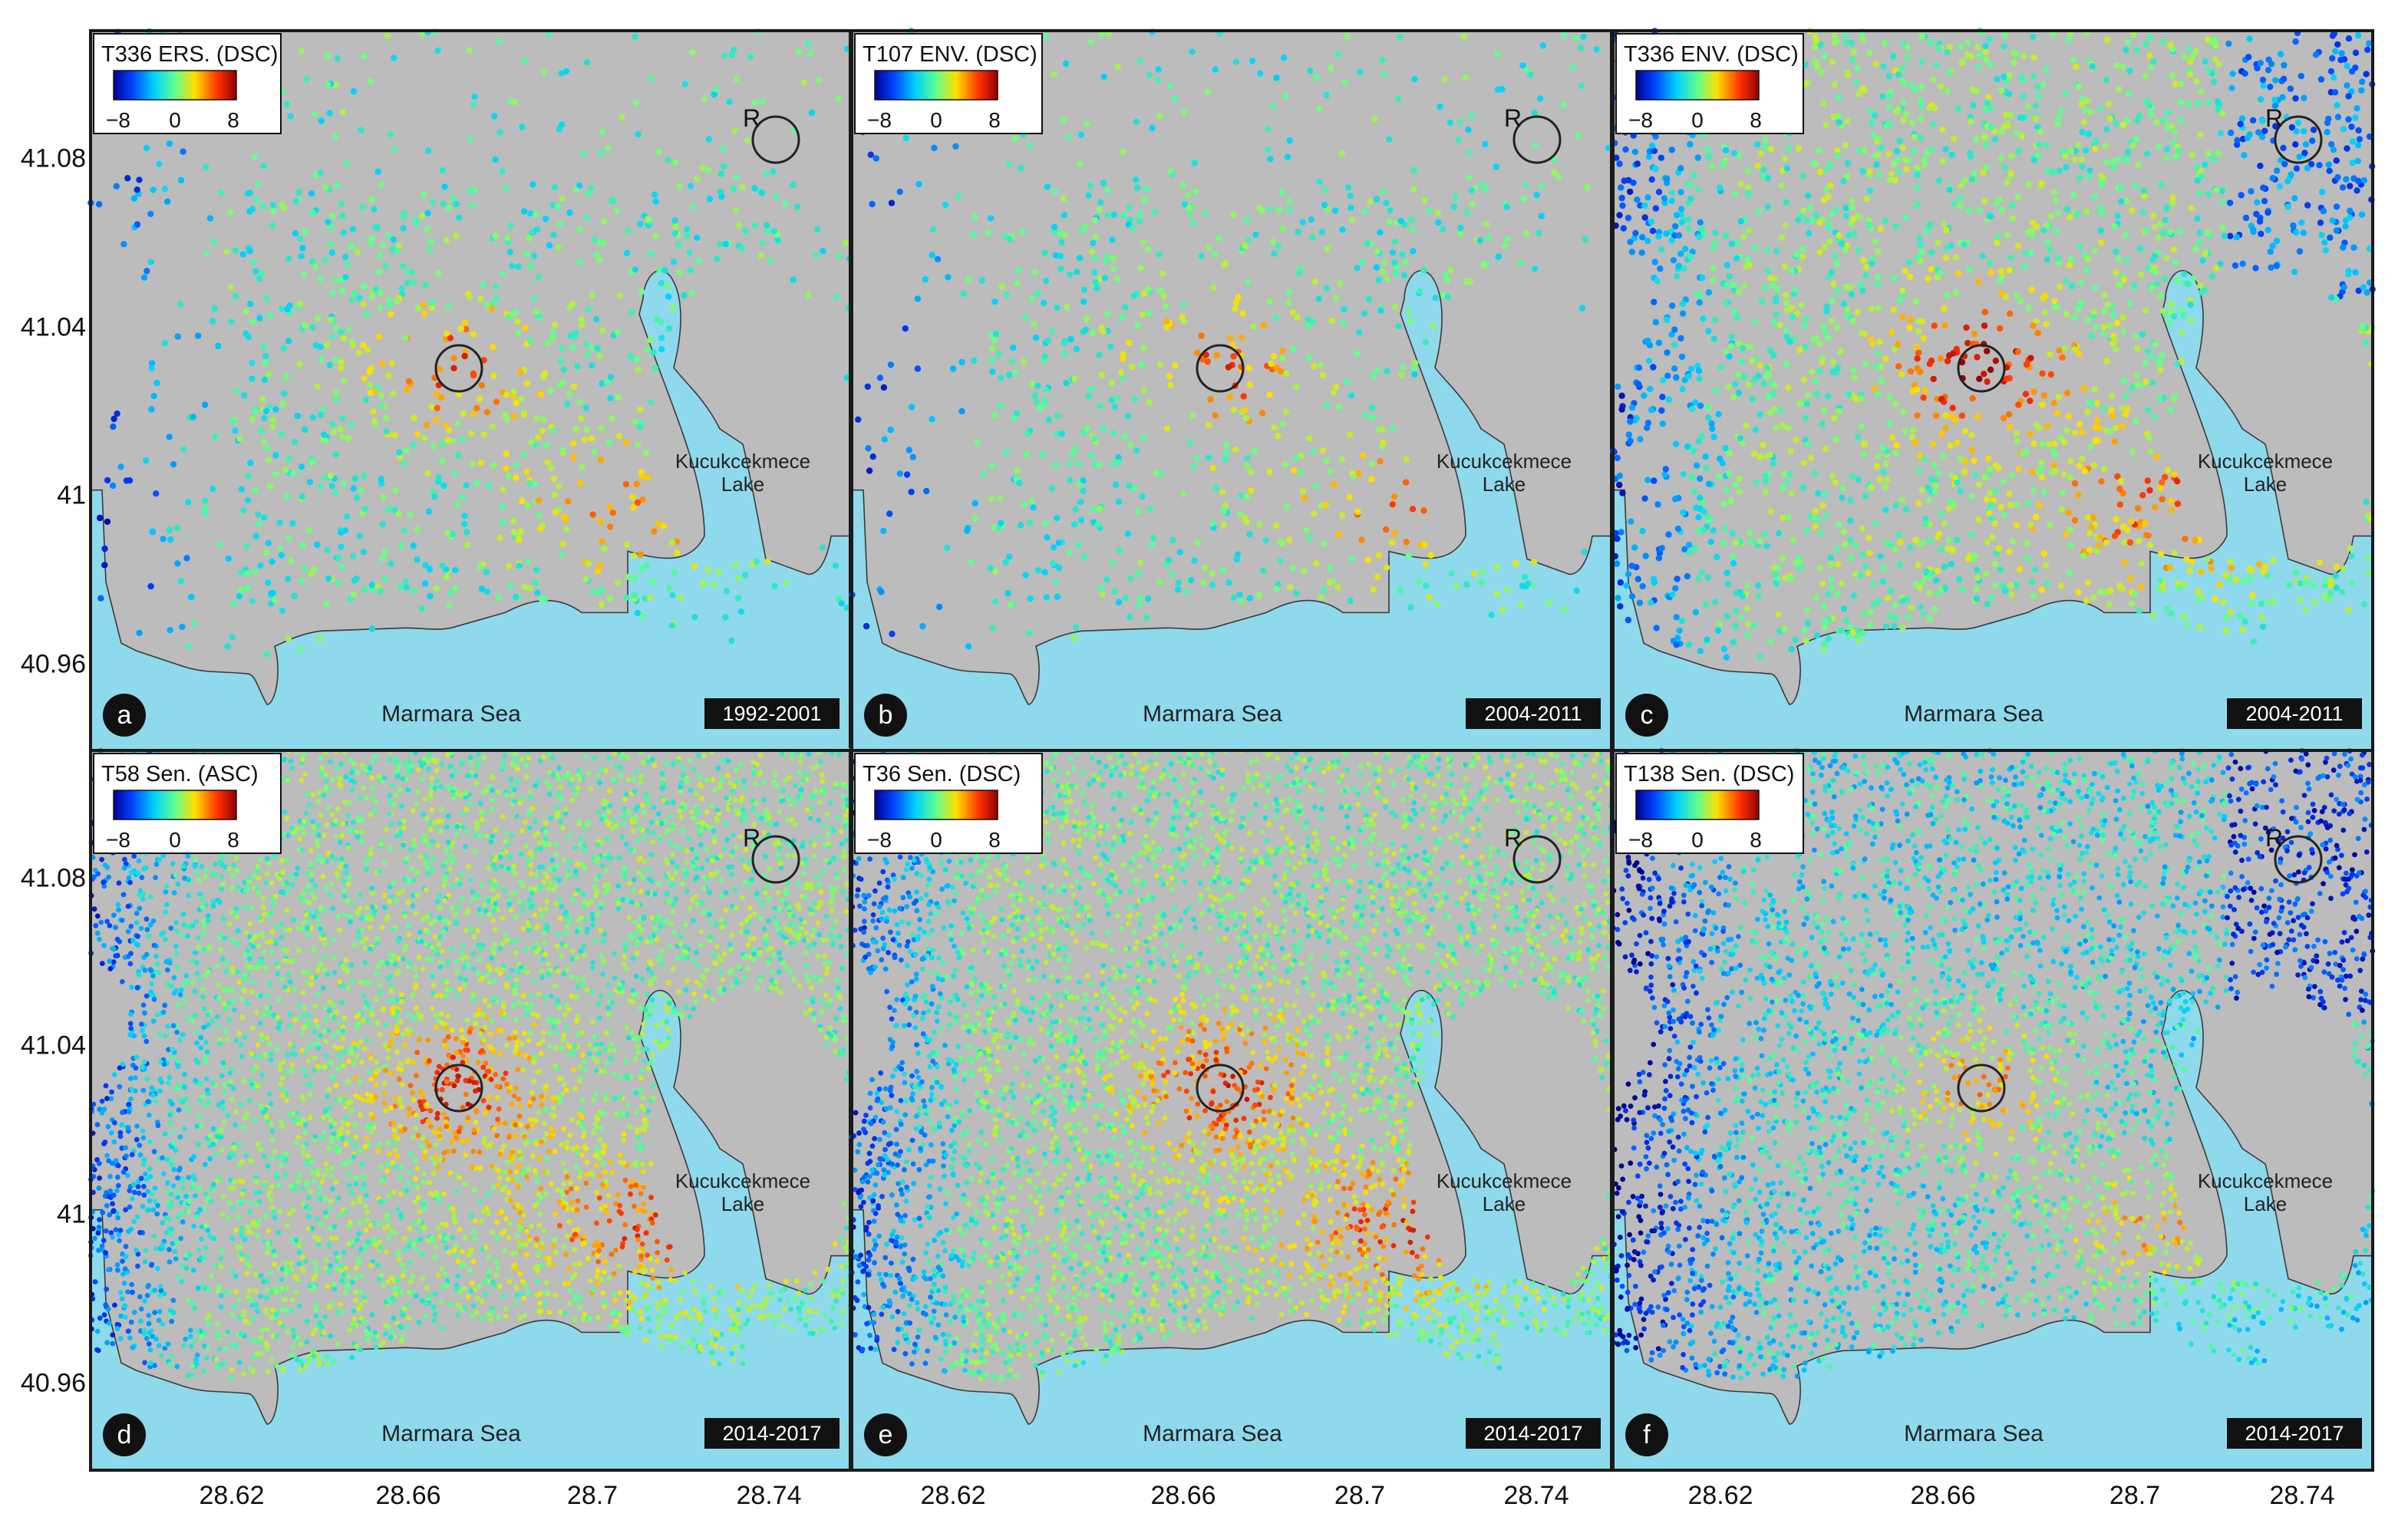 This screenshot has width=2408, height=1540. I want to click on colorbar-legend: T336 ERS. (DSC)−8 0 8, so click(187, 84).